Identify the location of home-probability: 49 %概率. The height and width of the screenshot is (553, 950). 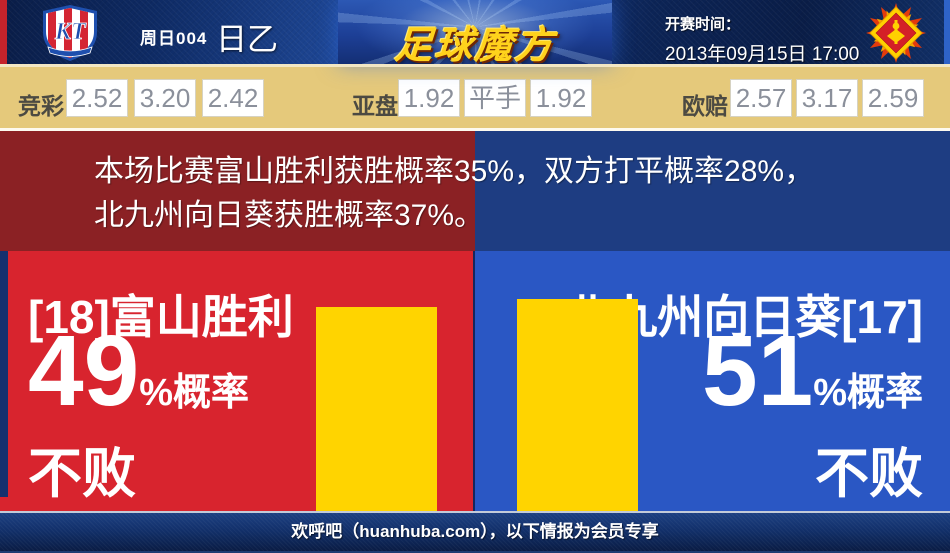
(138, 371).